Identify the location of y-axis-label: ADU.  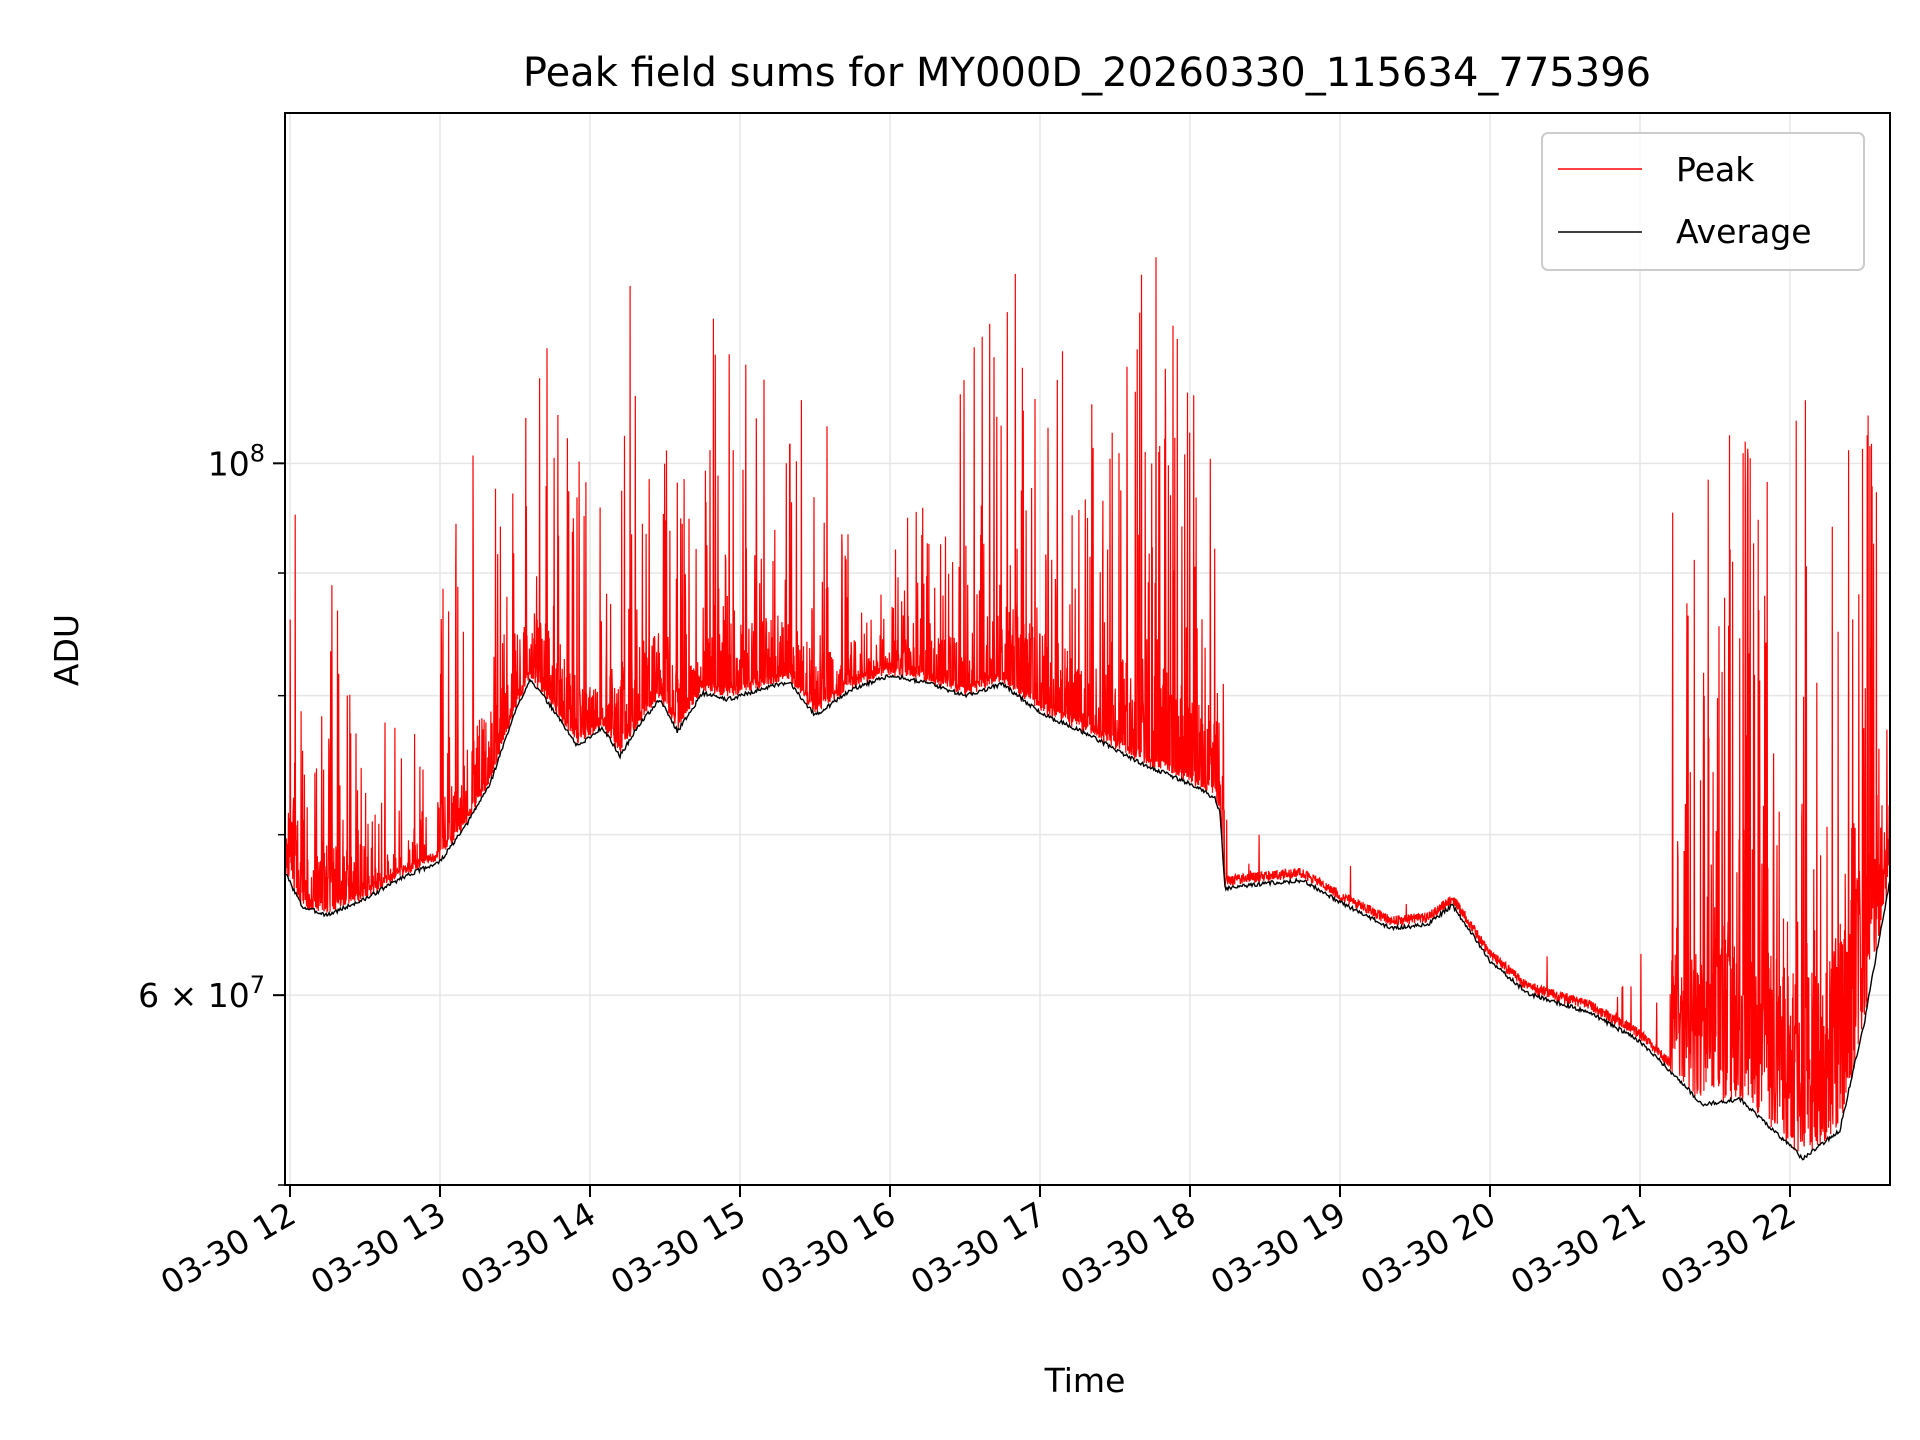
(66, 650).